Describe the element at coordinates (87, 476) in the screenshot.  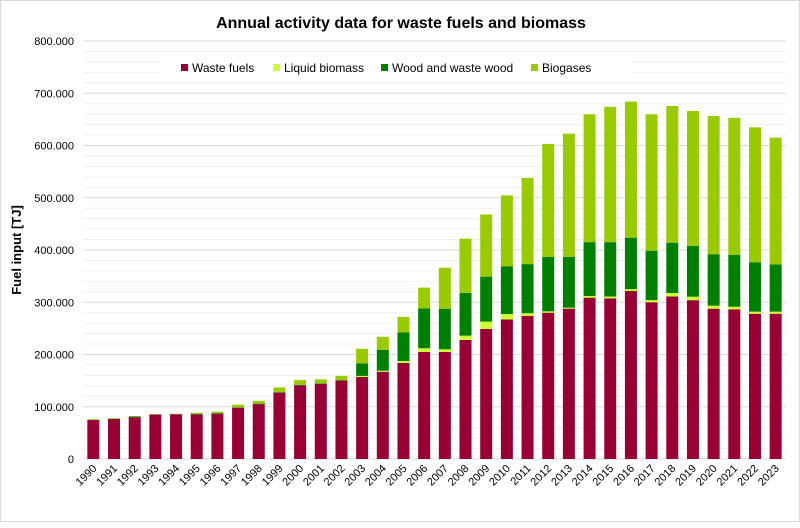
I see `x-tick-label: 1990` at that location.